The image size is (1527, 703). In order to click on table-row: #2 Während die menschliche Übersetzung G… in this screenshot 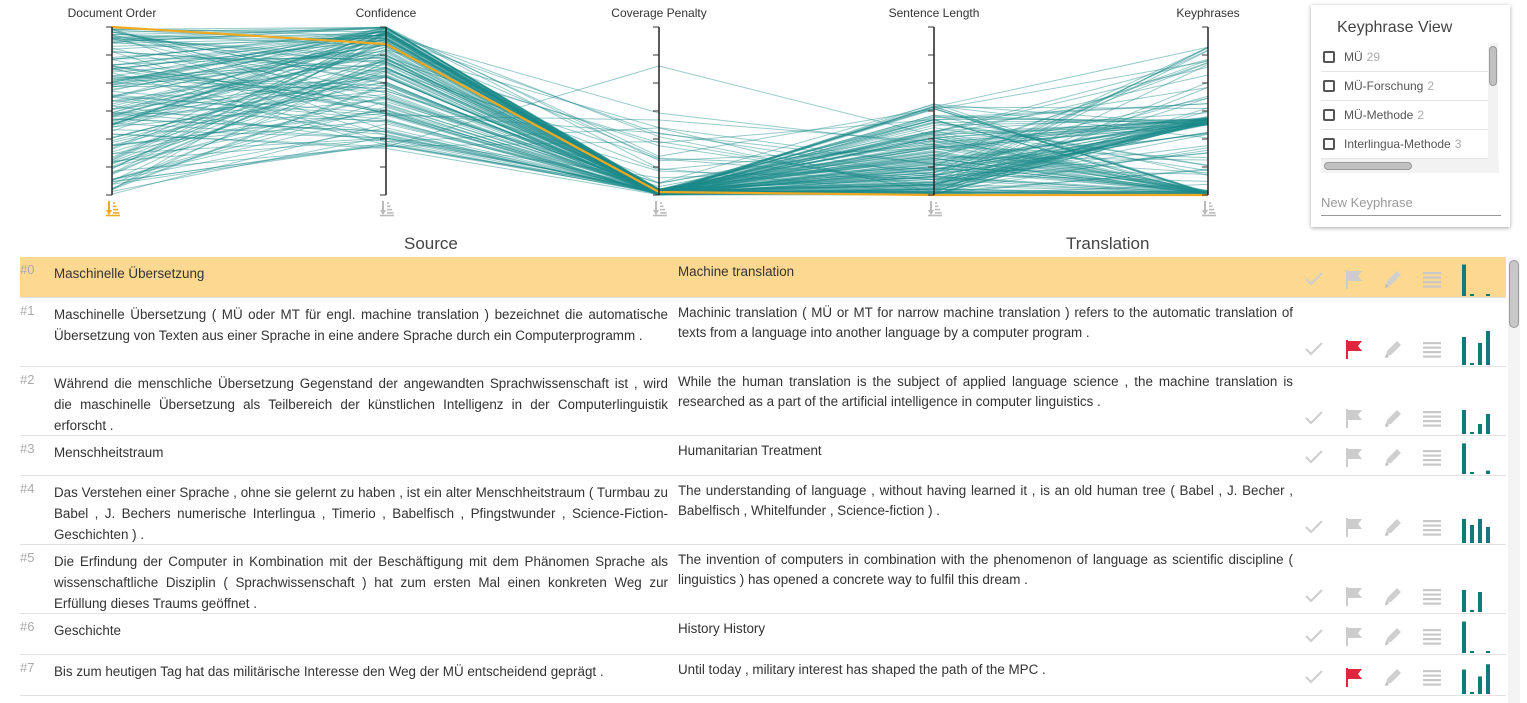, I will do `click(763, 401)`.